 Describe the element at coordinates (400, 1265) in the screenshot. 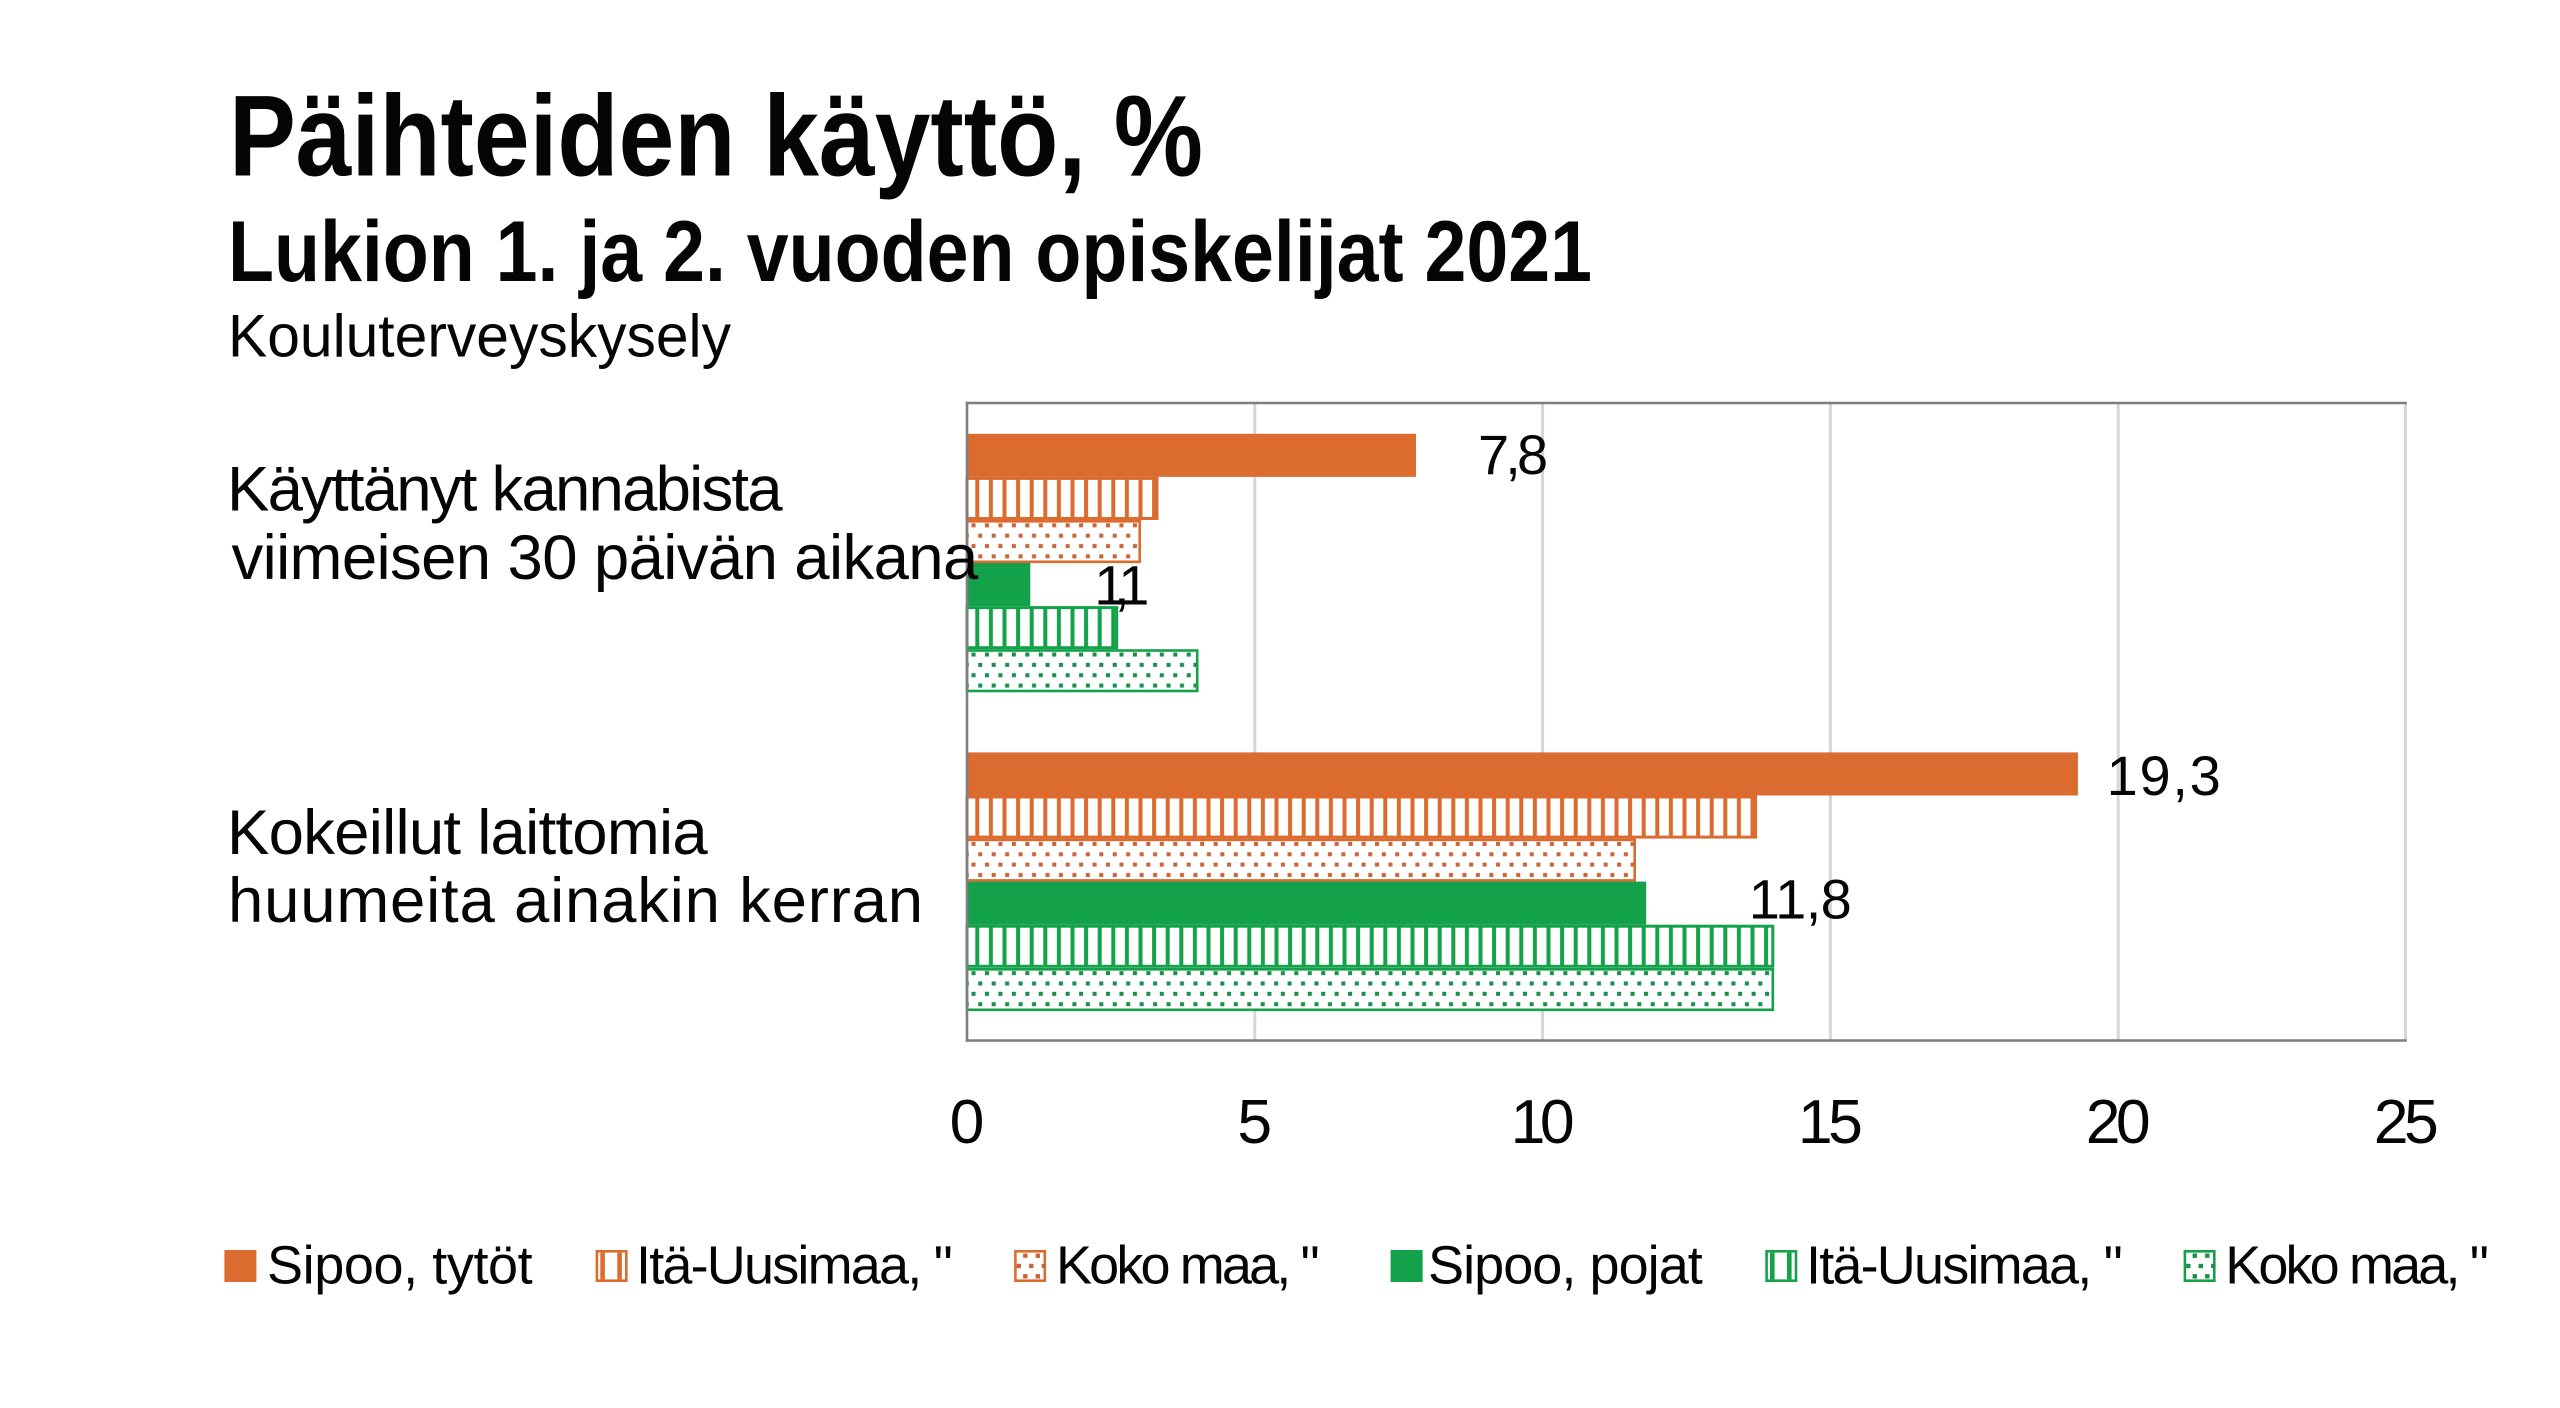

I see `svg-text: Sipoo, tytöt` at that location.